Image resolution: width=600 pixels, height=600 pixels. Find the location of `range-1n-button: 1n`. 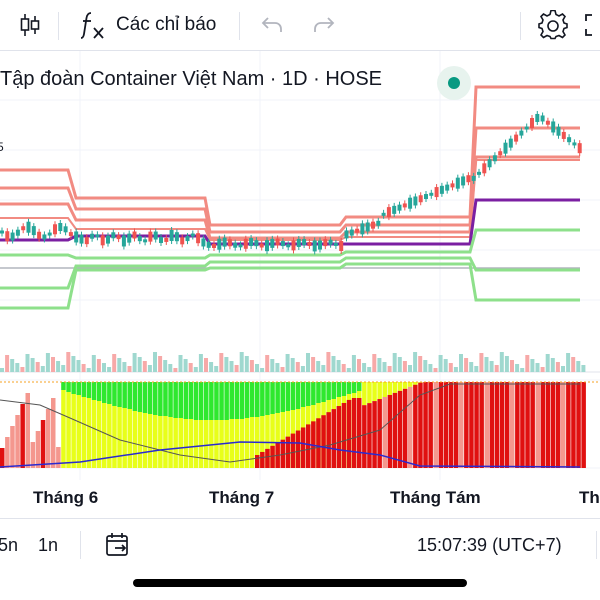

range-1n-button: 1n is located at coordinates (48, 545).